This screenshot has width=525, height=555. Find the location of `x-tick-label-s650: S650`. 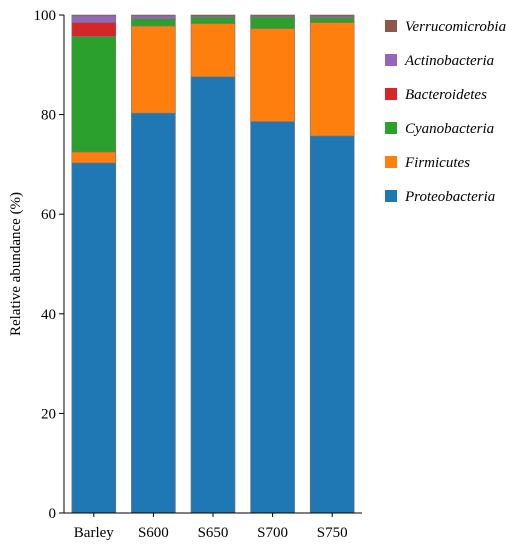

x-tick-label-s650: S650 is located at coordinates (213, 533).